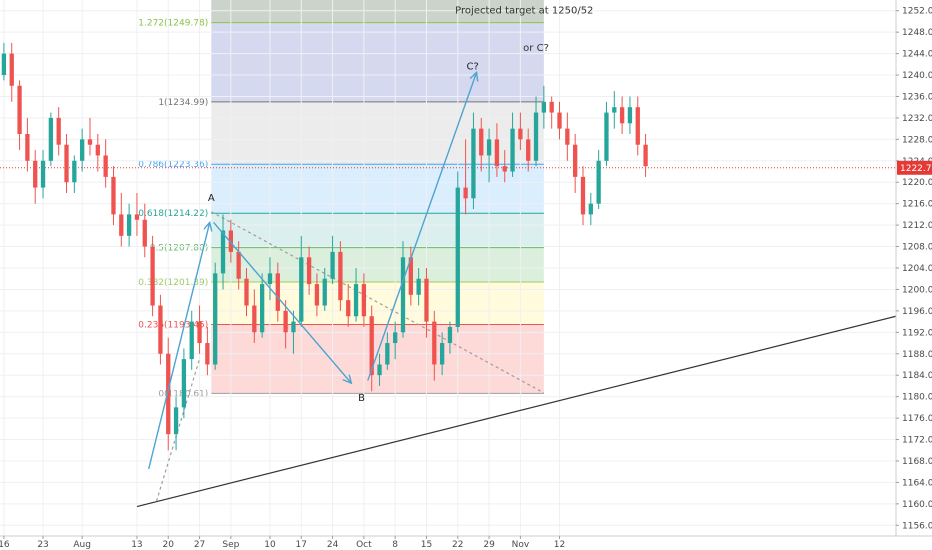 Image resolution: width=932 pixels, height=550 pixels. Describe the element at coordinates (521, 545) in the screenshot. I see `x-tick-label: Nov` at that location.